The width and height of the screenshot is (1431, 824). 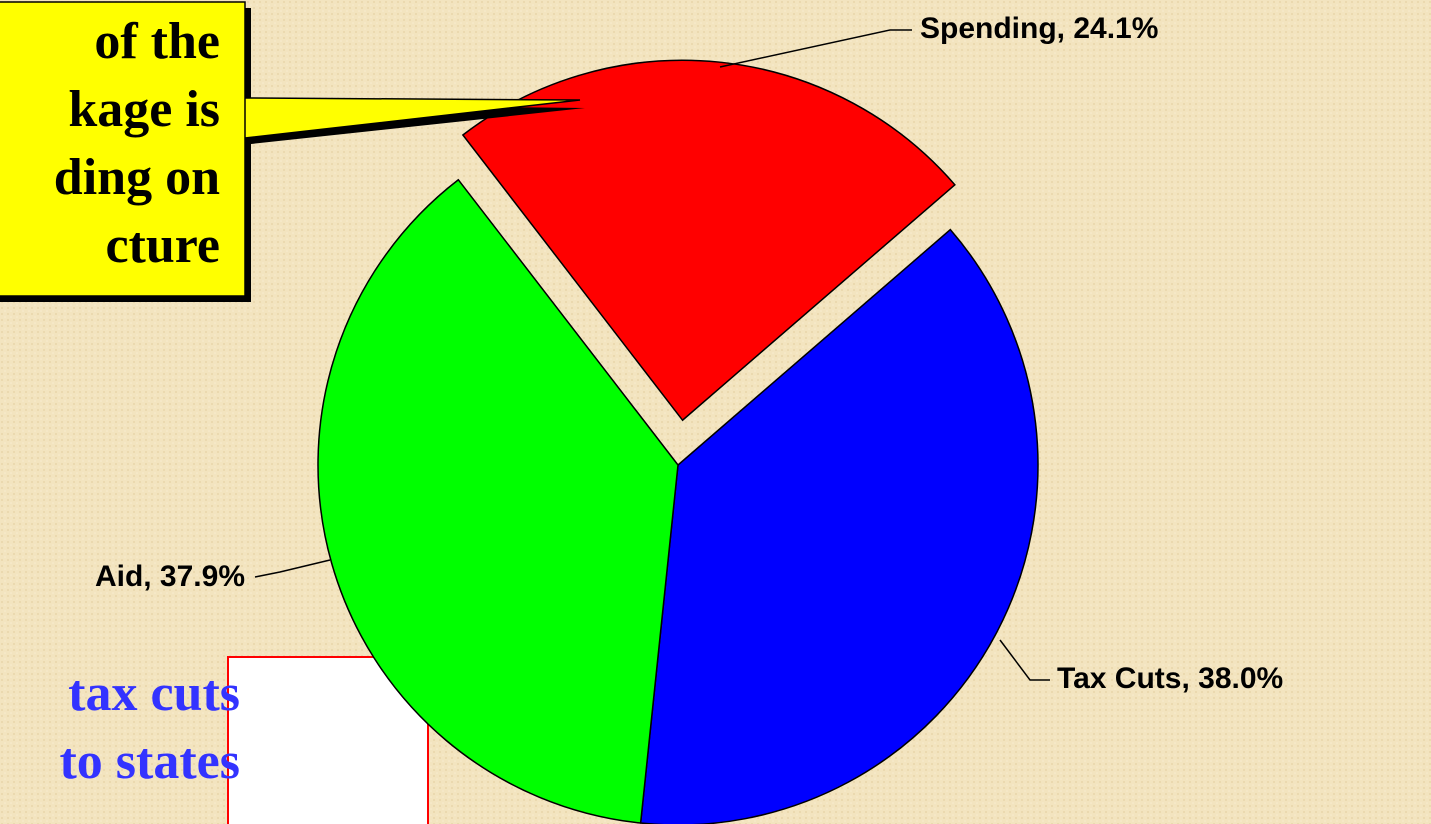 I want to click on annotation-text: of the, so click(x=157, y=41).